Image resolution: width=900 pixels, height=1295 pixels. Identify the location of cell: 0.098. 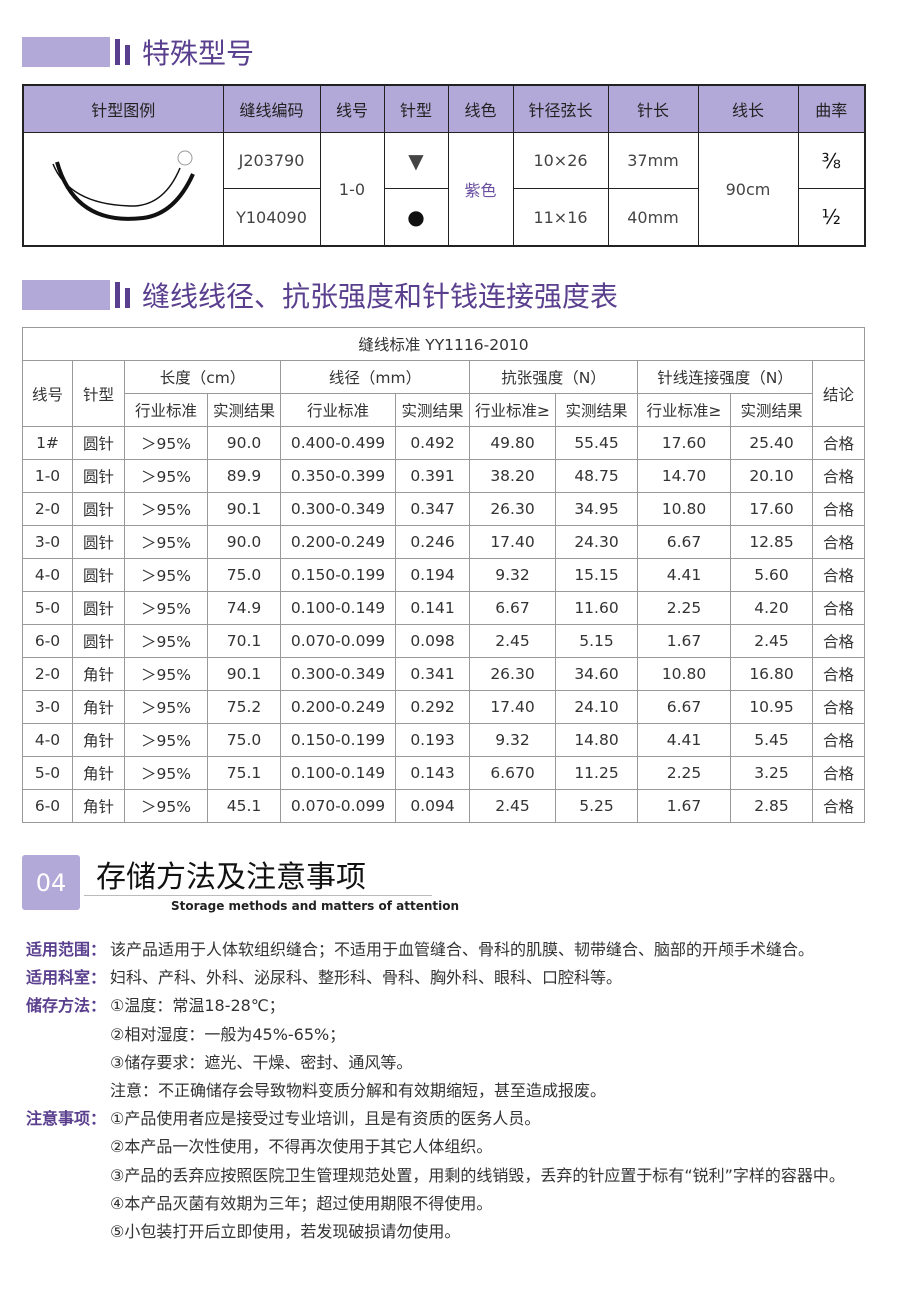
(432, 641).